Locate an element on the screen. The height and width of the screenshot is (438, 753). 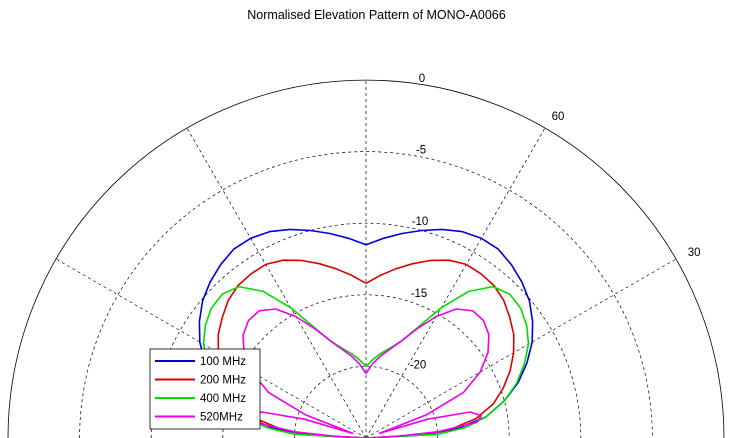
angle-tick-label: 60 is located at coordinates (558, 117).